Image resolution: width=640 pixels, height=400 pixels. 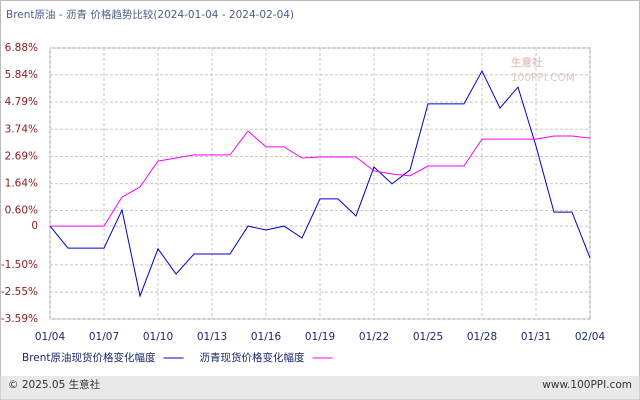 What do you see at coordinates (320, 388) in the screenshot?
I see `footer-bar` at bounding box center [320, 388].